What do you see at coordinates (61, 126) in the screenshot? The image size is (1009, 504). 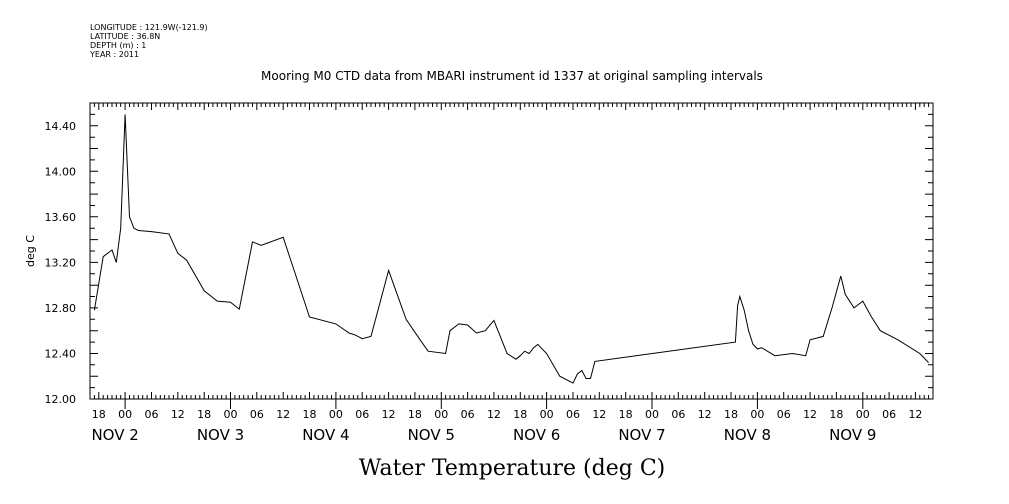 I see `y-tick-label: 14.40` at bounding box center [61, 126].